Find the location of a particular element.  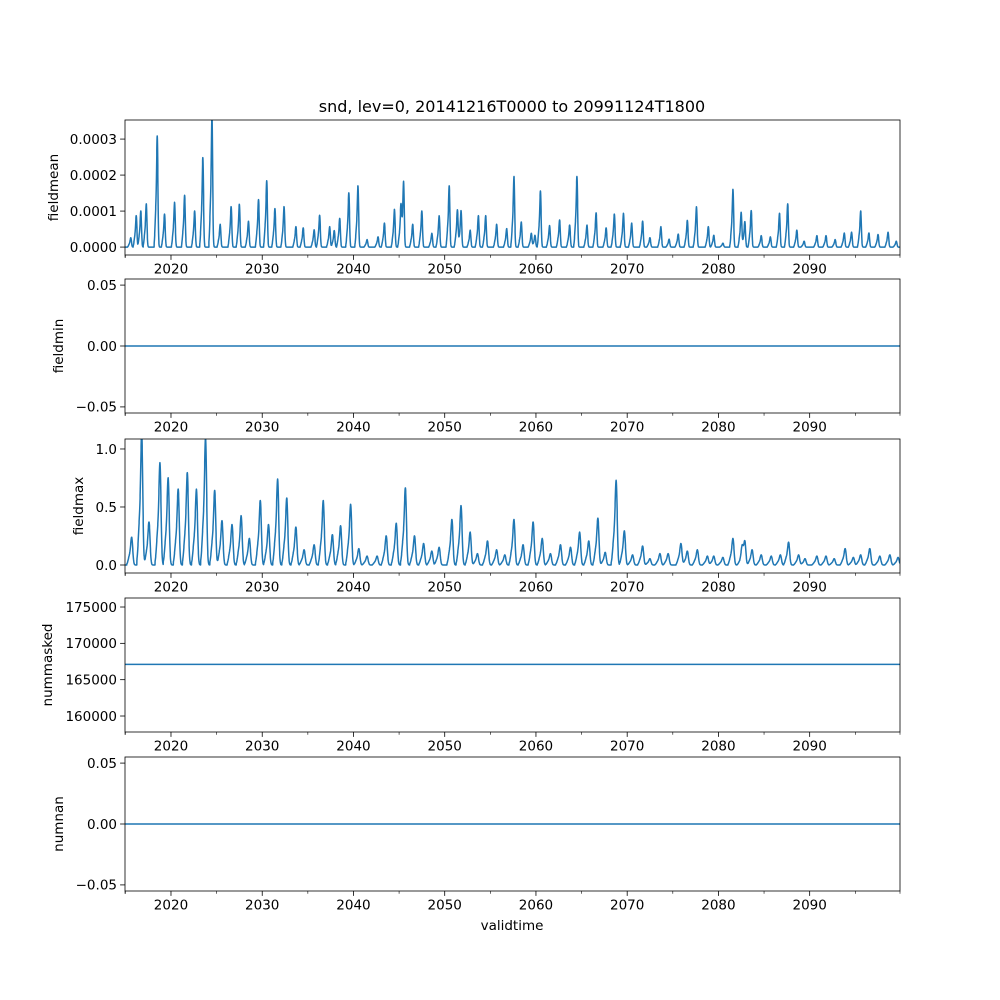

y-tick-label: 0.5 is located at coordinates (106, 508).